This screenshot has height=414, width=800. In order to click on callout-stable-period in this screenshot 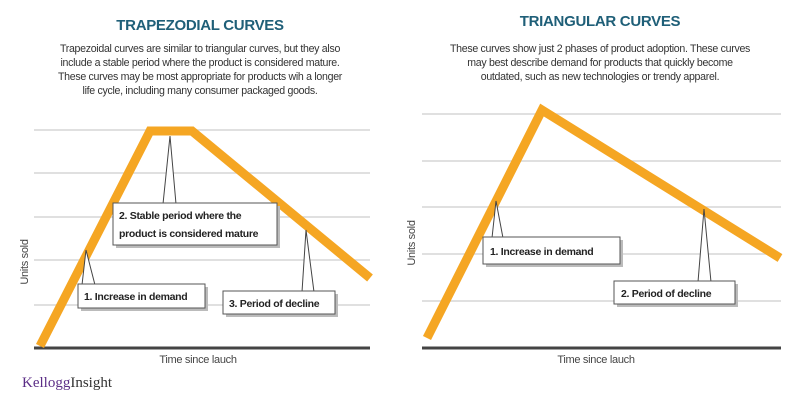, I will do `click(195, 224)`.